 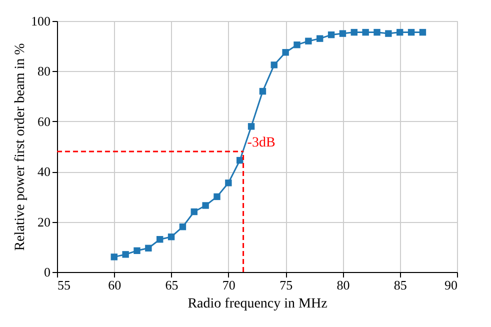 I want to click on x-axis-title: Radio frequency in MHz, so click(x=258, y=304).